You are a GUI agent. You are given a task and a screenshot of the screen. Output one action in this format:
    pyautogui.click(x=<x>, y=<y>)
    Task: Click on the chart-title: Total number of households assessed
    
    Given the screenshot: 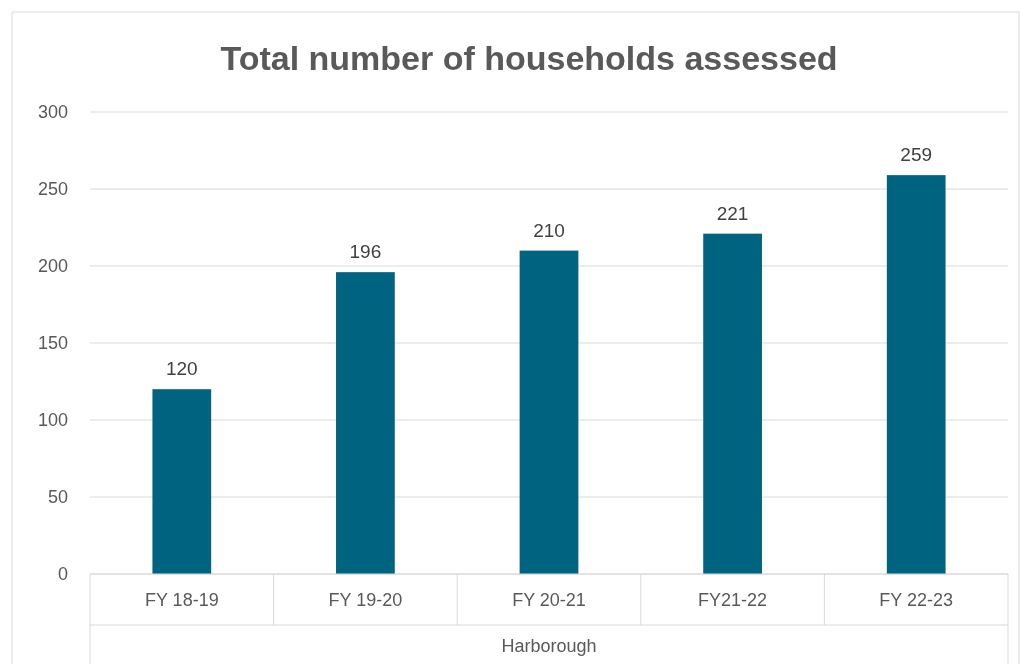 What is the action you would take?
    pyautogui.click(x=529, y=58)
    